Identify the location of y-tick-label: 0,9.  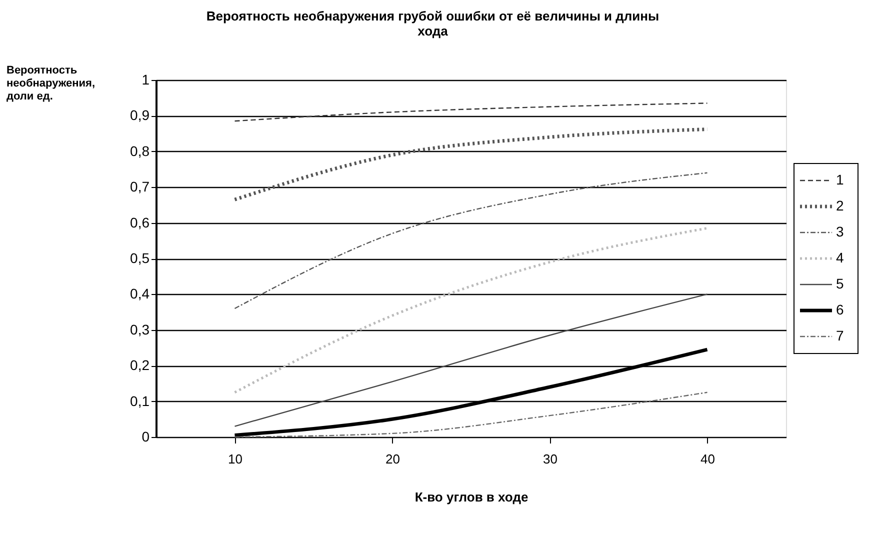
(140, 115).